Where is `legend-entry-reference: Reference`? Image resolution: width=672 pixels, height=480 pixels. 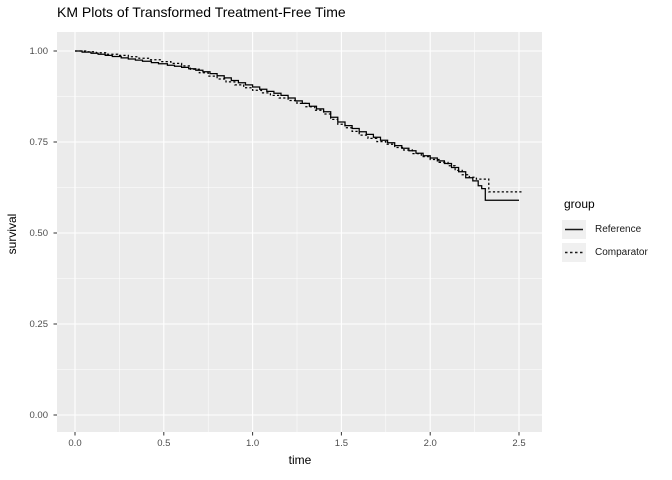
legend-entry-reference: Reference is located at coordinates (605, 229).